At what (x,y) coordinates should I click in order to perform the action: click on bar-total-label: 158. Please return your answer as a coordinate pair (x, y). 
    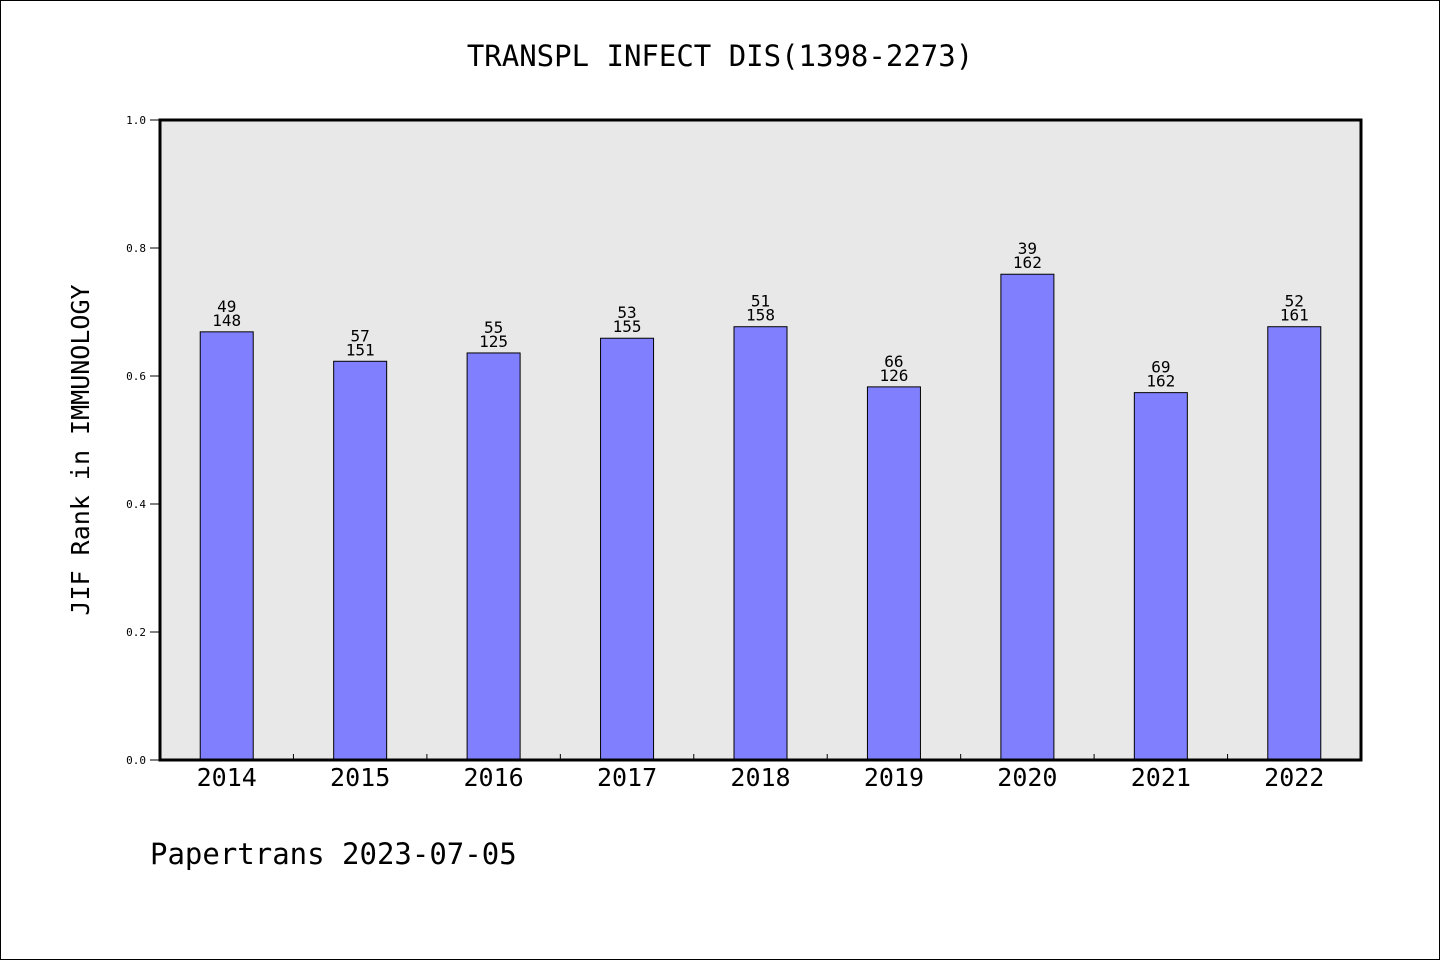
    Looking at the image, I should click on (760, 315).